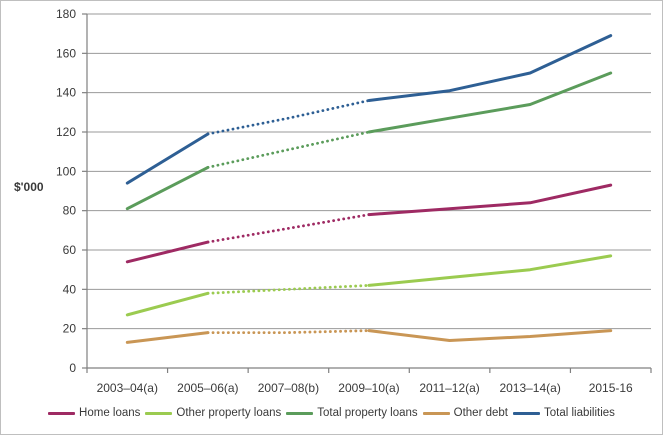  Describe the element at coordinates (110, 413) in the screenshot. I see `legend-label: Home loans` at that location.